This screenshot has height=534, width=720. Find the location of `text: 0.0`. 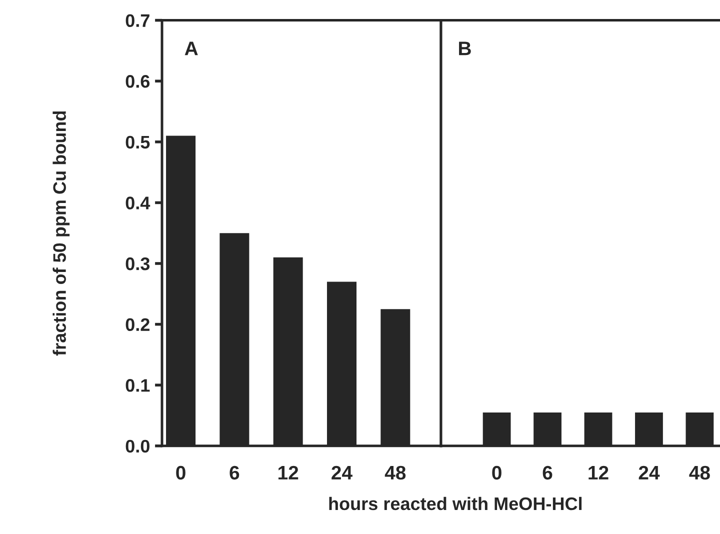

text: 0.0 is located at coordinates (138, 446).